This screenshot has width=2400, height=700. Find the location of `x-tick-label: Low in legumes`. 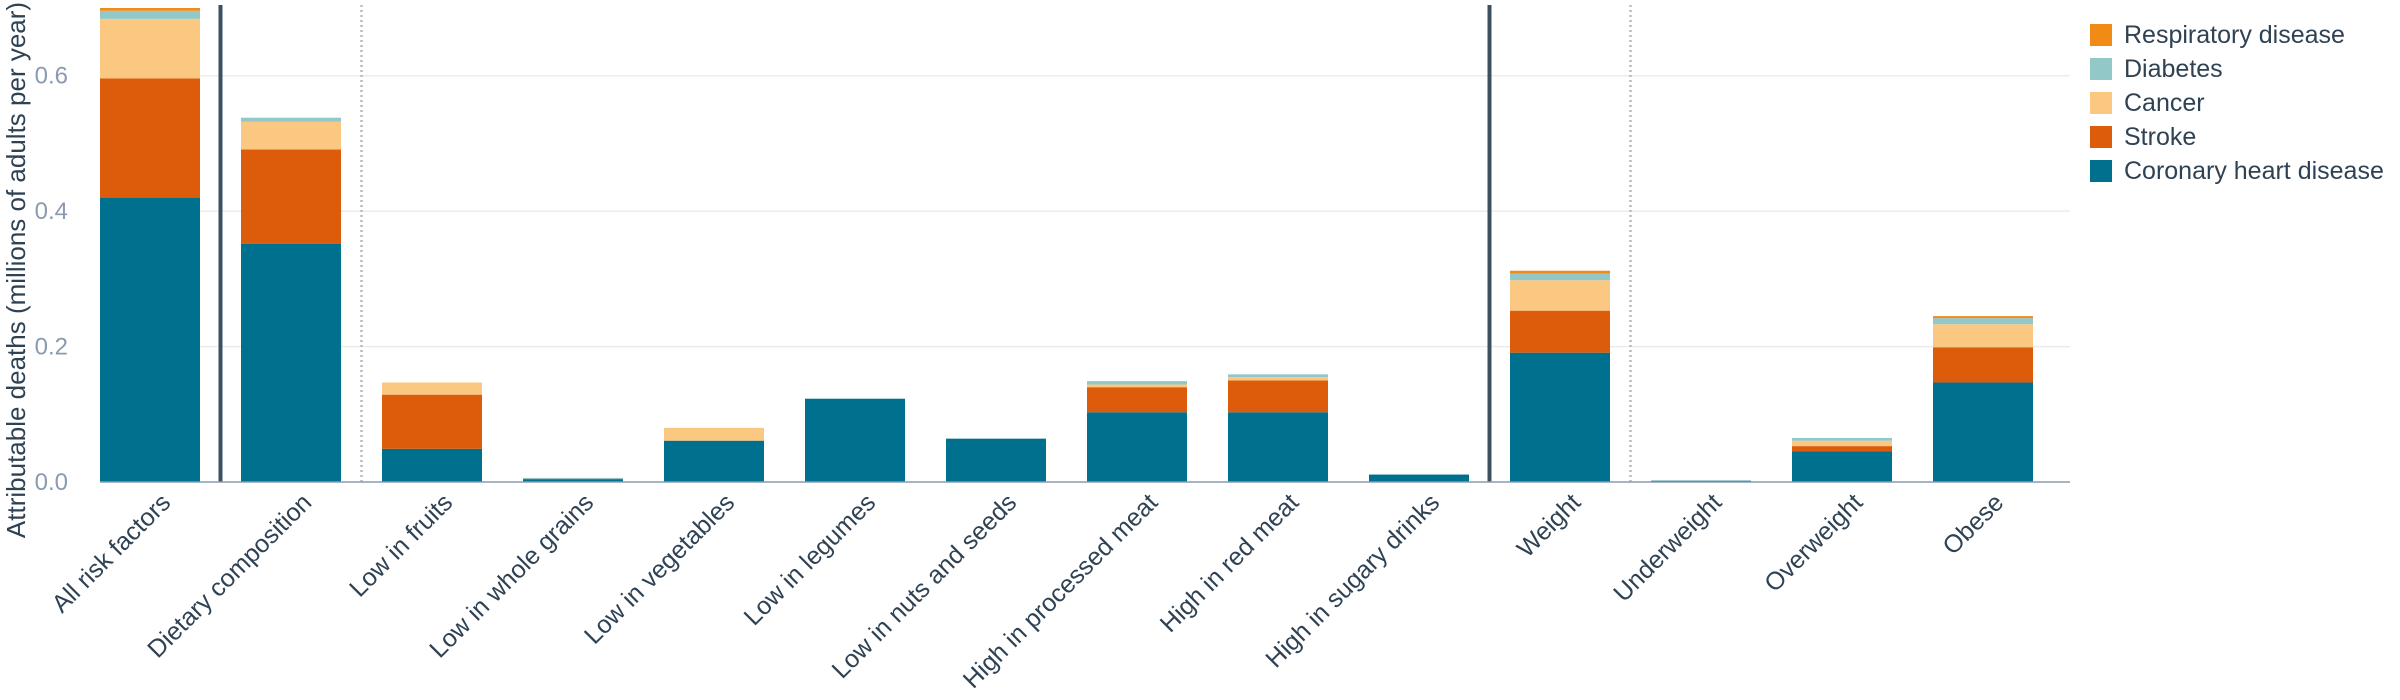

x-tick-label: Low in legumes is located at coordinates (810, 559).